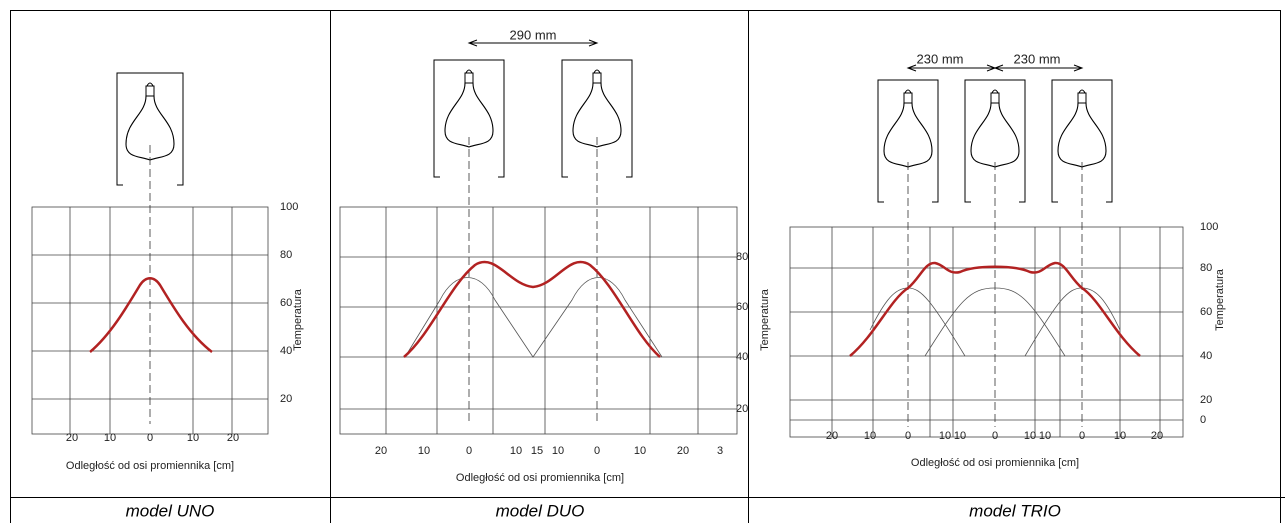 This screenshot has height=523, width=1285. Describe the element at coordinates (170, 510) in the screenshot. I see `caption: model UNO` at that location.